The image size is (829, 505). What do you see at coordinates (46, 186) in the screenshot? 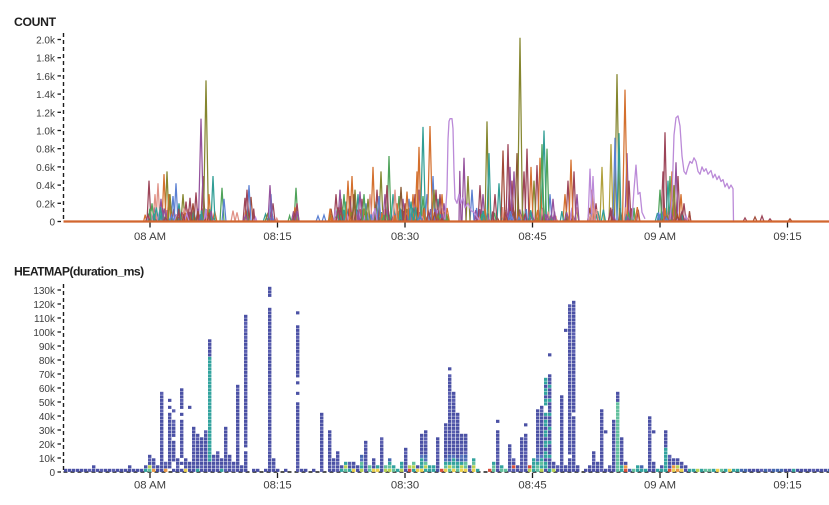
I see `svg-text: 0.4k` at bounding box center [46, 186].